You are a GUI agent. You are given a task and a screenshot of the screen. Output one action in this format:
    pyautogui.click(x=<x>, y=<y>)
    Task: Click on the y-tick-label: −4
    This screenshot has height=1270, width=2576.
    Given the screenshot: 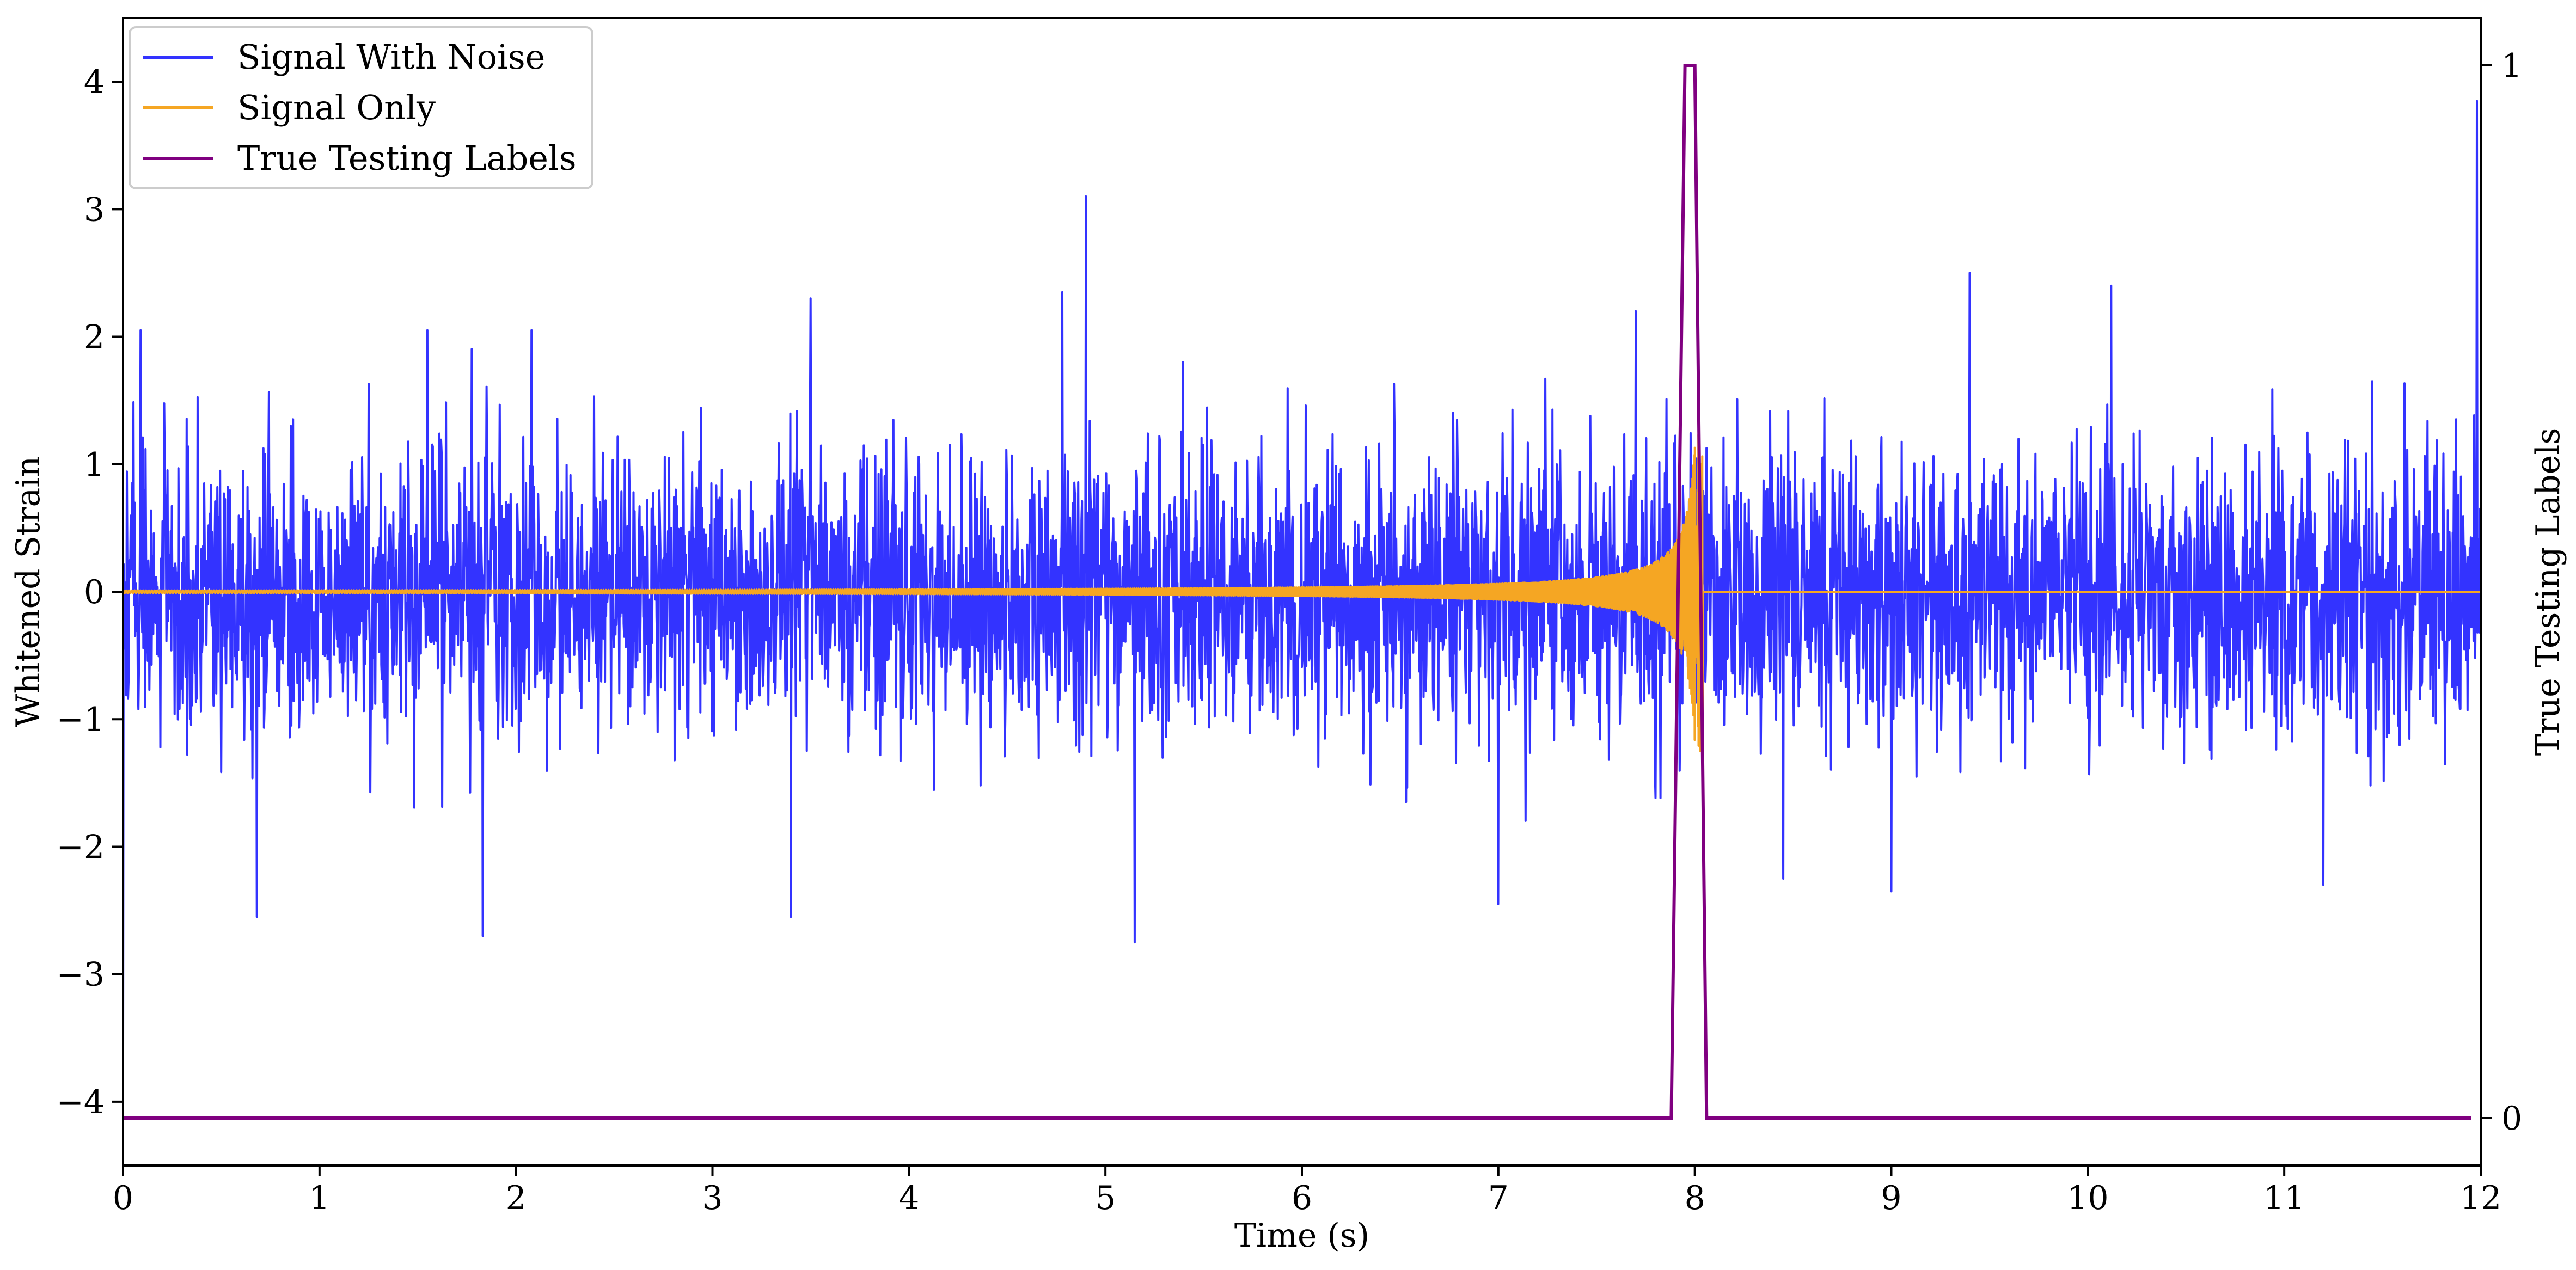 What is the action you would take?
    pyautogui.click(x=81, y=1102)
    